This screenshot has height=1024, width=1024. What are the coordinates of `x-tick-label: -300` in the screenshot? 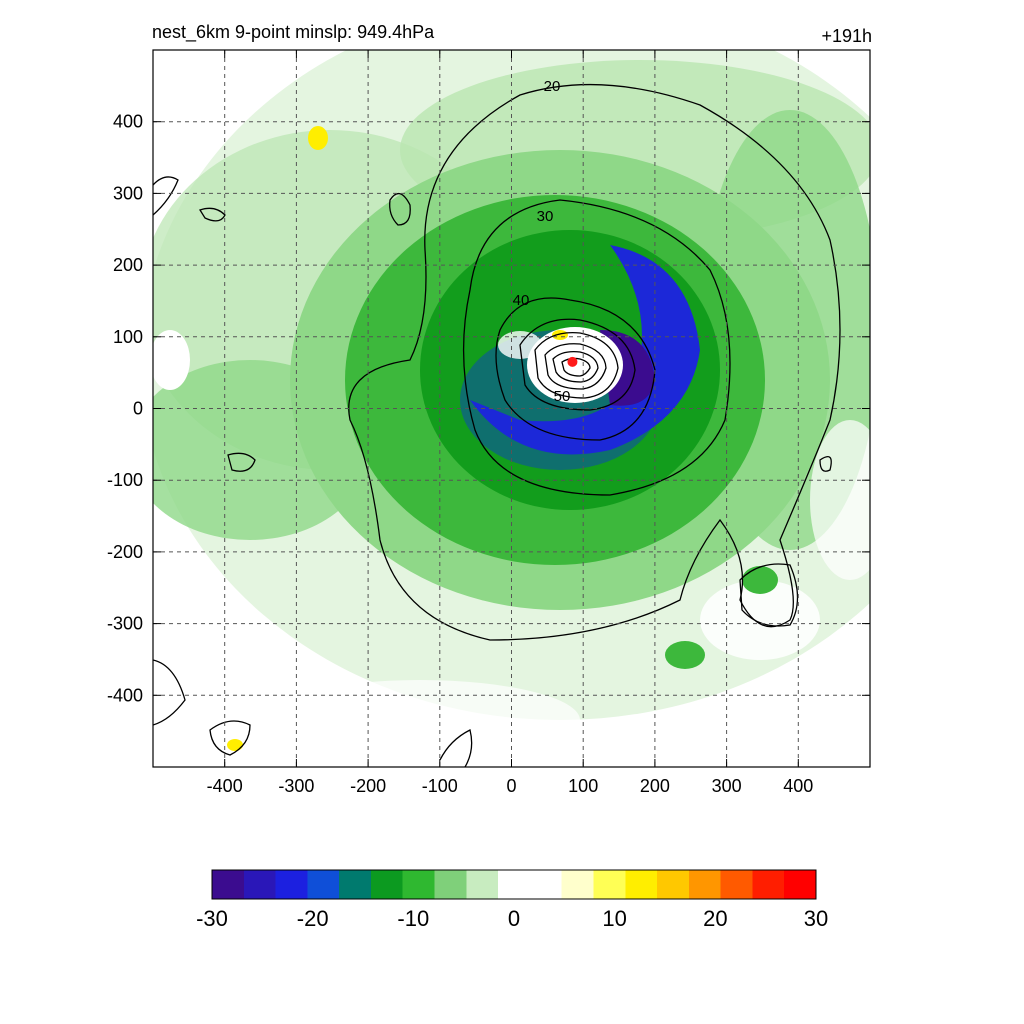 It's located at (296, 786).